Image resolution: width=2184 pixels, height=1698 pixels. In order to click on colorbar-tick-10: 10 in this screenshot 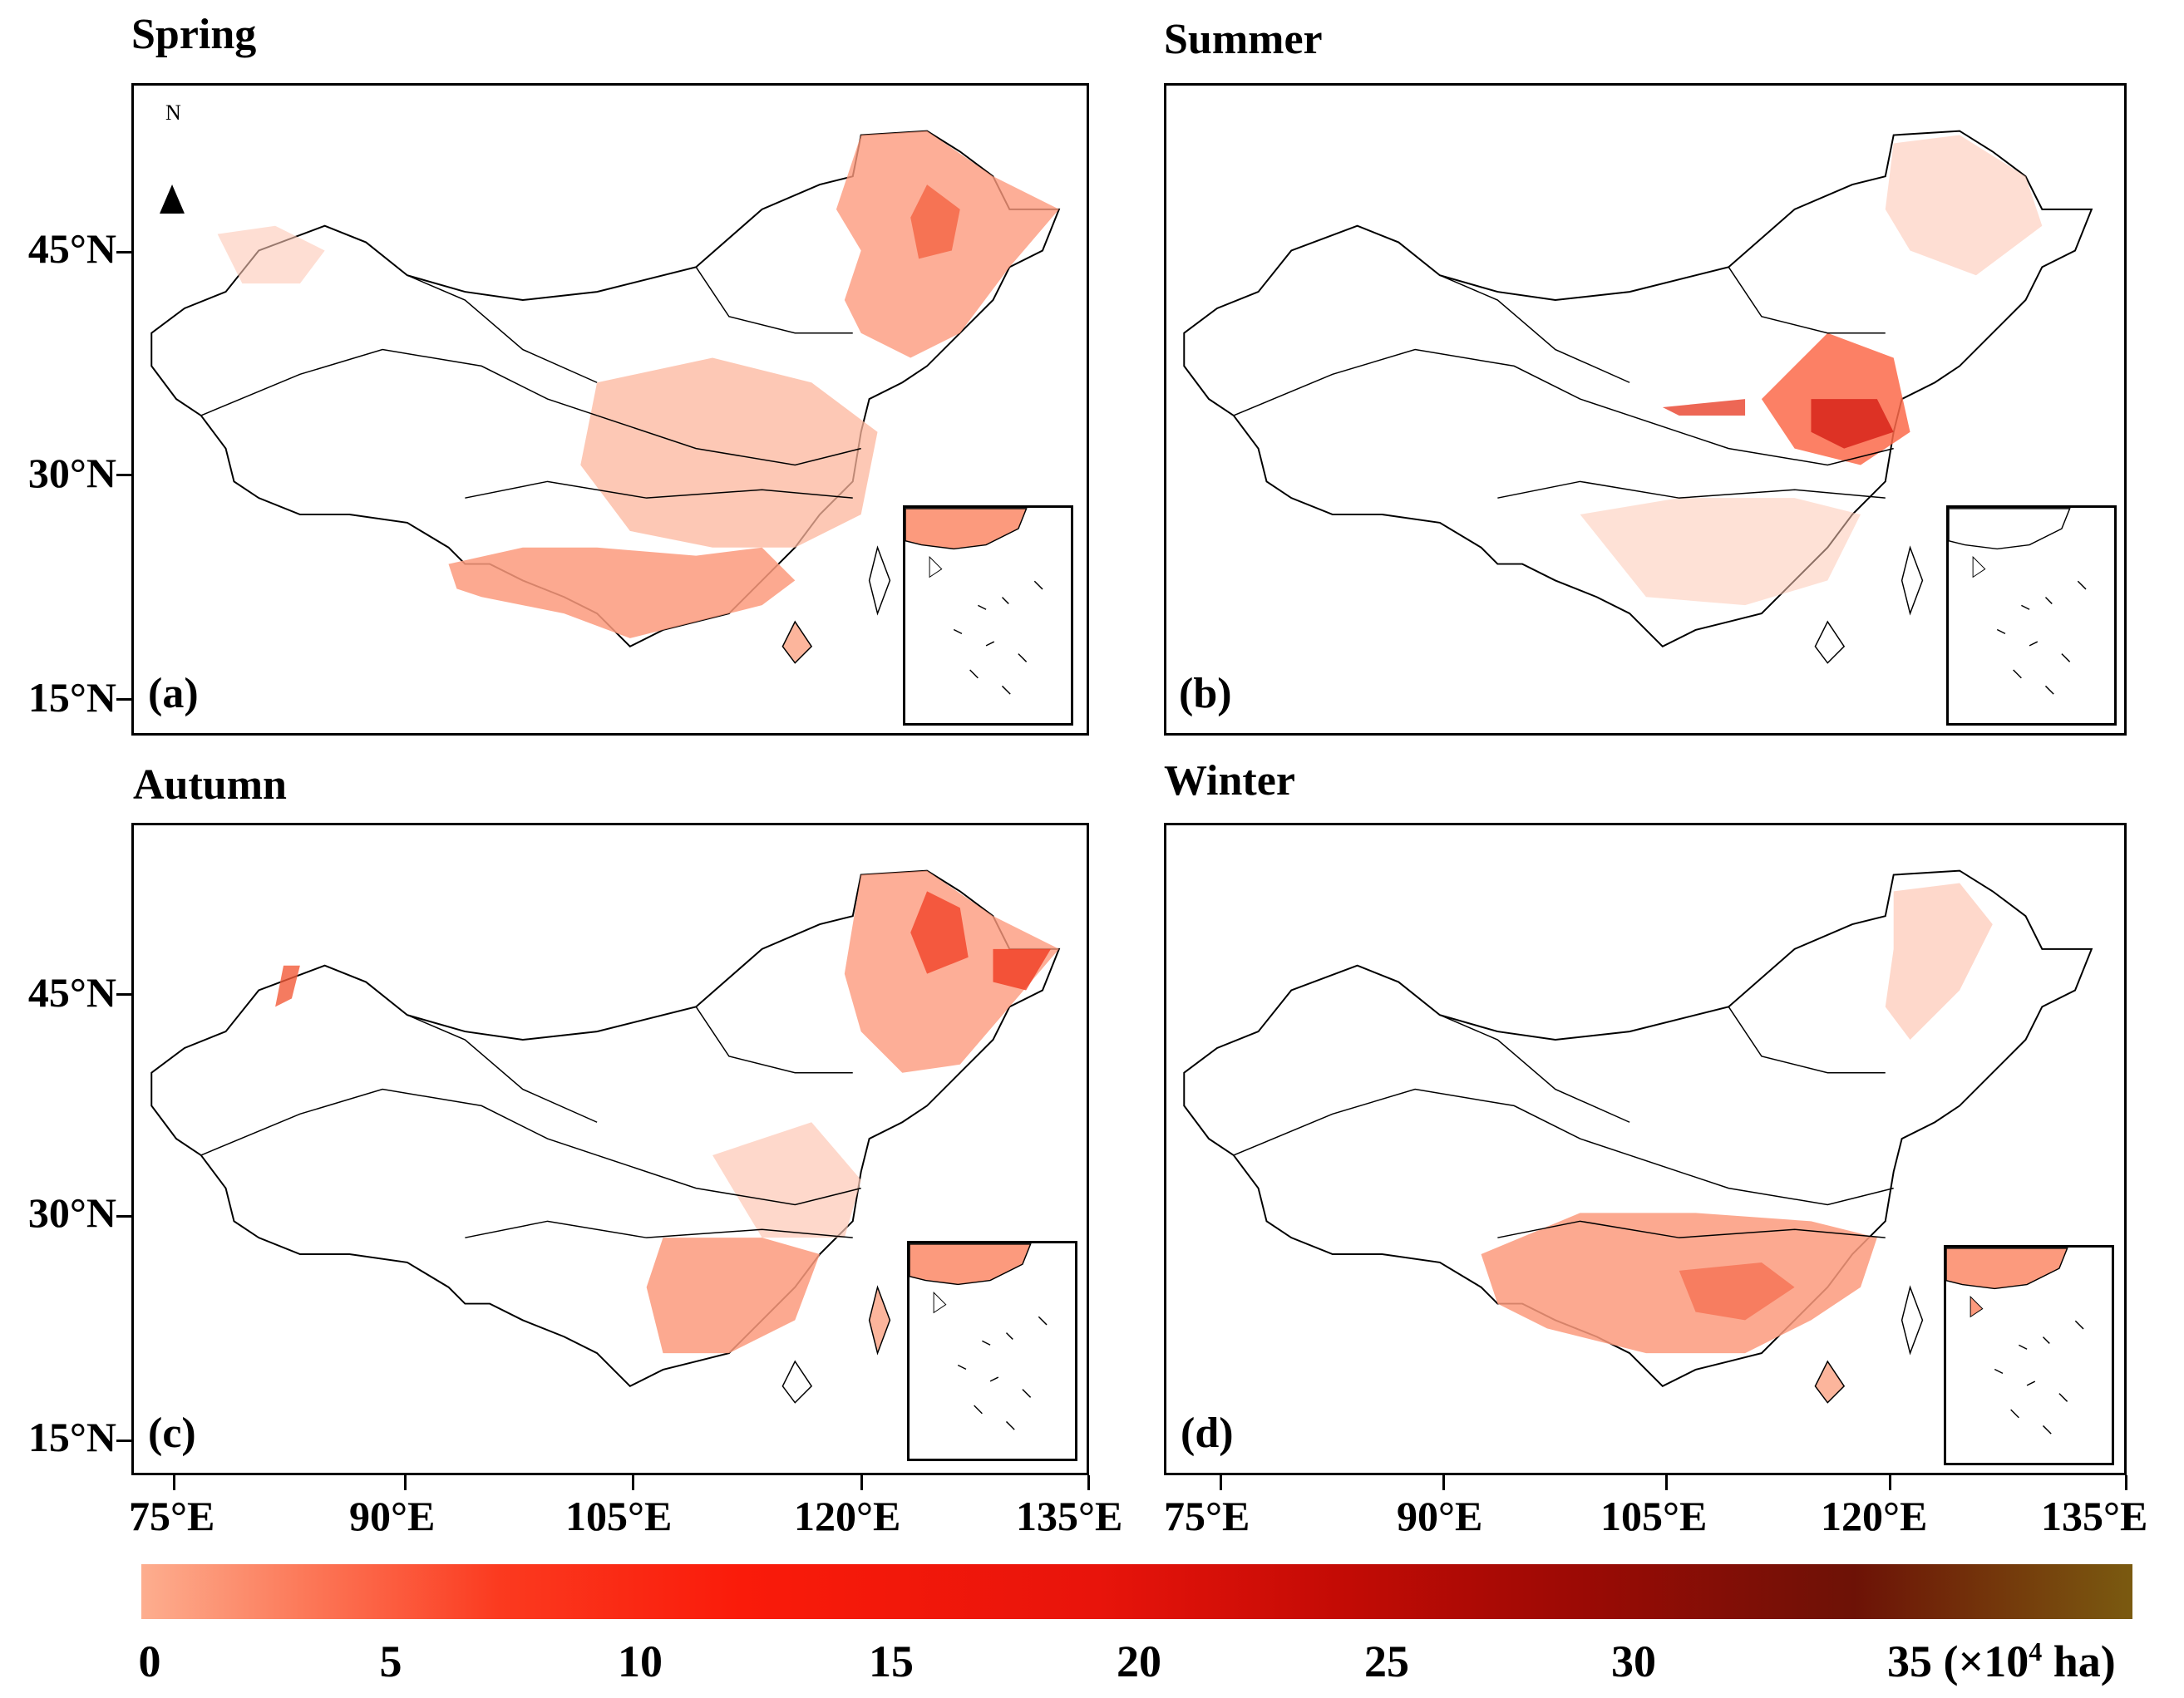, I will do `click(640, 1661)`.